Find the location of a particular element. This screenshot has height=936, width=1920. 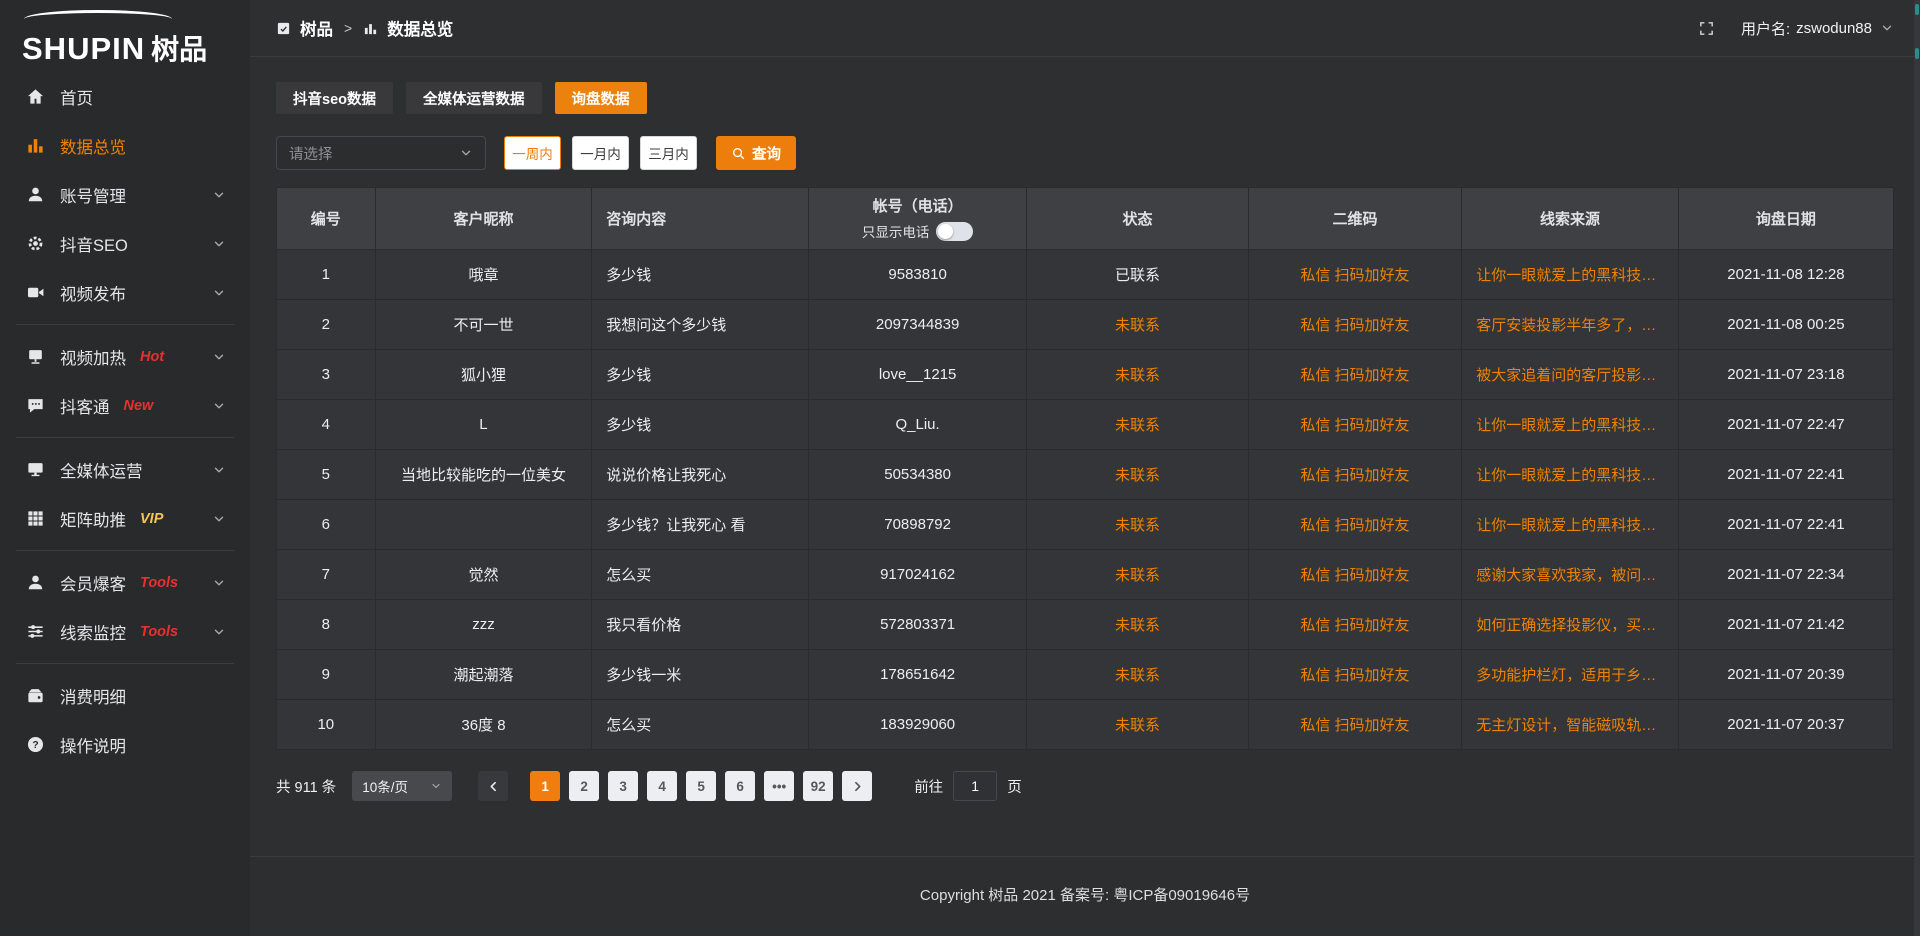

wallet-icon is located at coordinates (35, 695).